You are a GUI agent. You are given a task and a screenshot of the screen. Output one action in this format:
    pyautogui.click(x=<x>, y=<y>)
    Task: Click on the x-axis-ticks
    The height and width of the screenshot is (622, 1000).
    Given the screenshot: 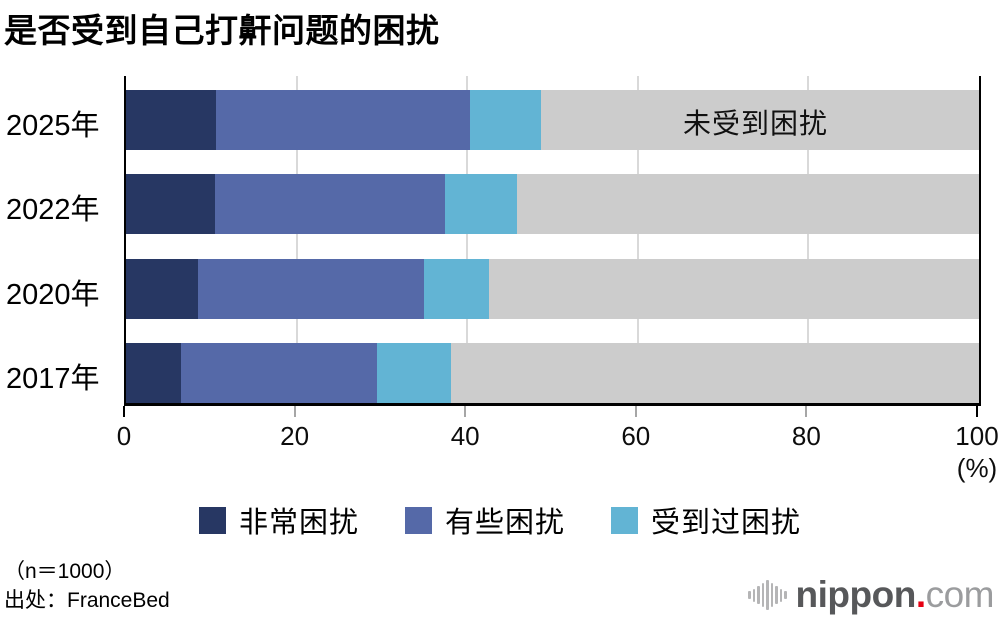 What is the action you would take?
    pyautogui.click(x=550, y=411)
    